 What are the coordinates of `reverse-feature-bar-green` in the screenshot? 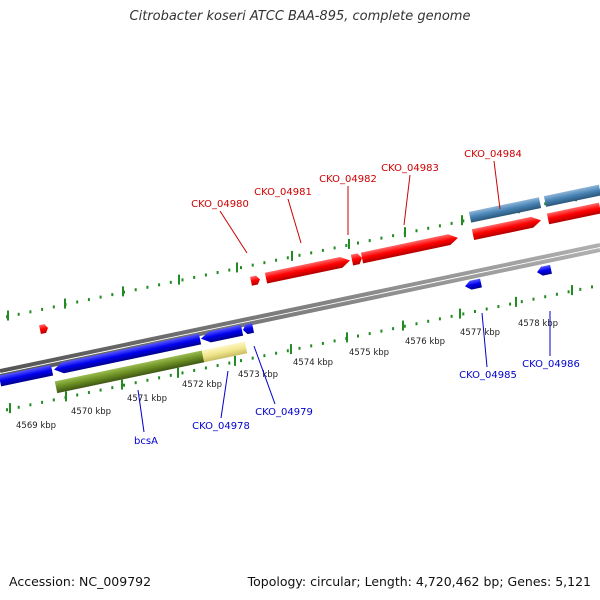 It's located at (129, 372).